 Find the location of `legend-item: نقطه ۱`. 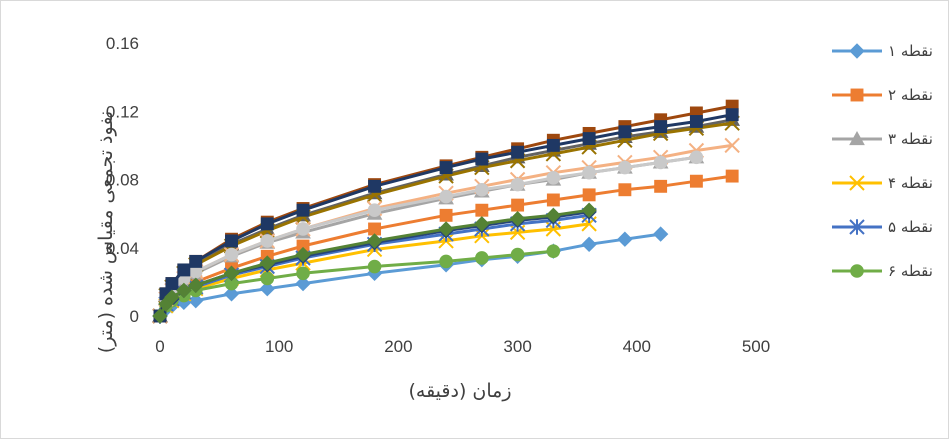

legend-item: نقطه ۱ is located at coordinates (888, 51).